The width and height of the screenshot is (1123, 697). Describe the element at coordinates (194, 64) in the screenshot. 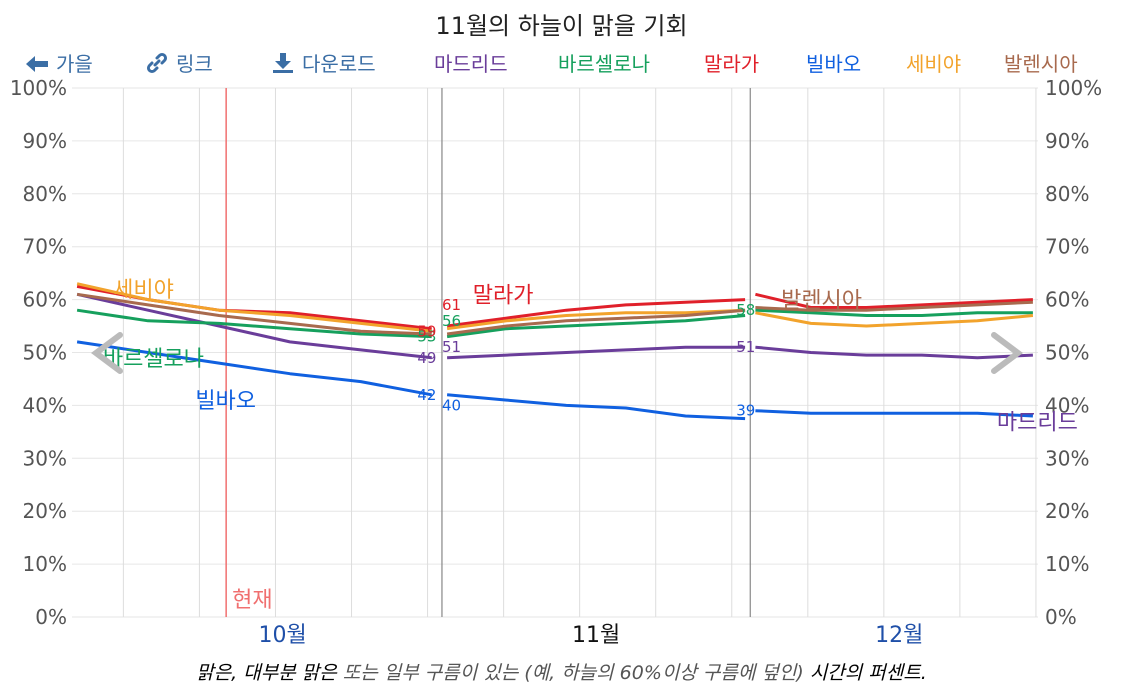

I see `link-button-label: 링크` at that location.